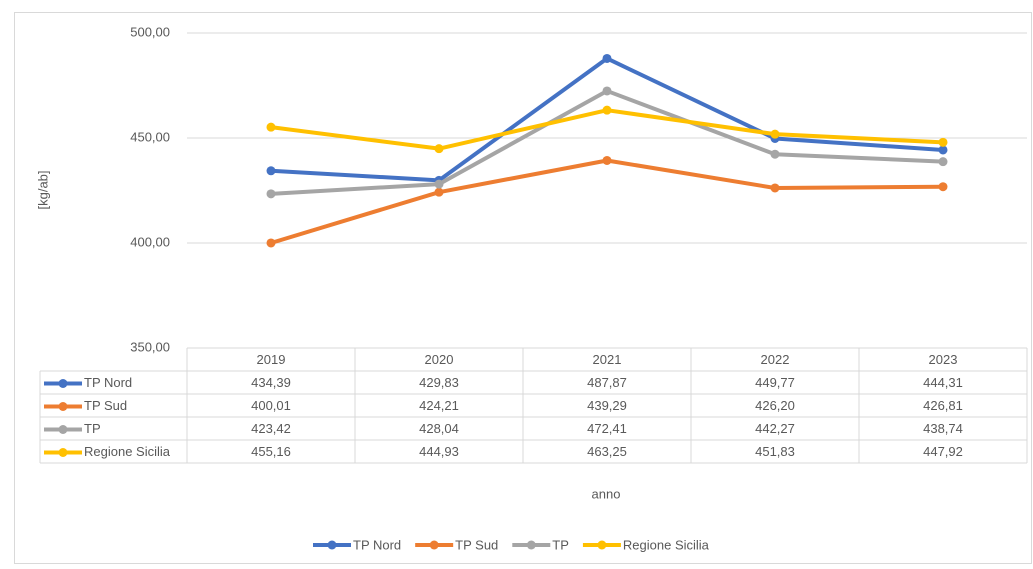  What do you see at coordinates (439, 359) in the screenshot?
I see `x-tick-label: 2020` at bounding box center [439, 359].